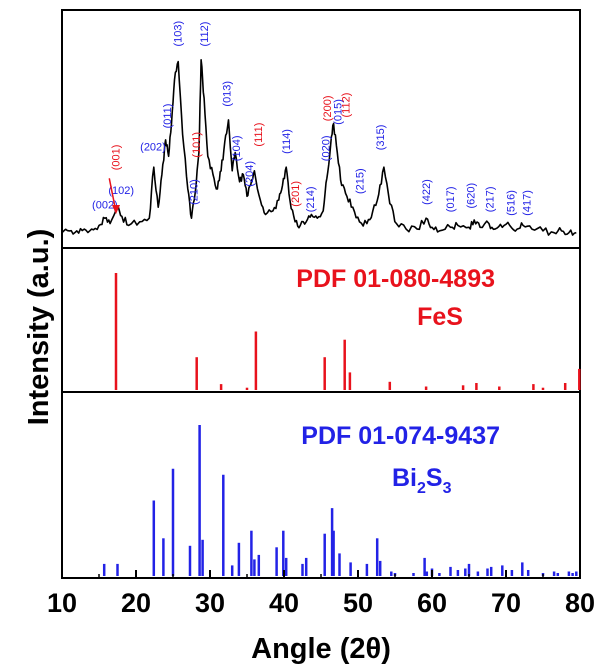 The image size is (603, 666). I want to click on x-tick-label: 30, so click(210, 603).